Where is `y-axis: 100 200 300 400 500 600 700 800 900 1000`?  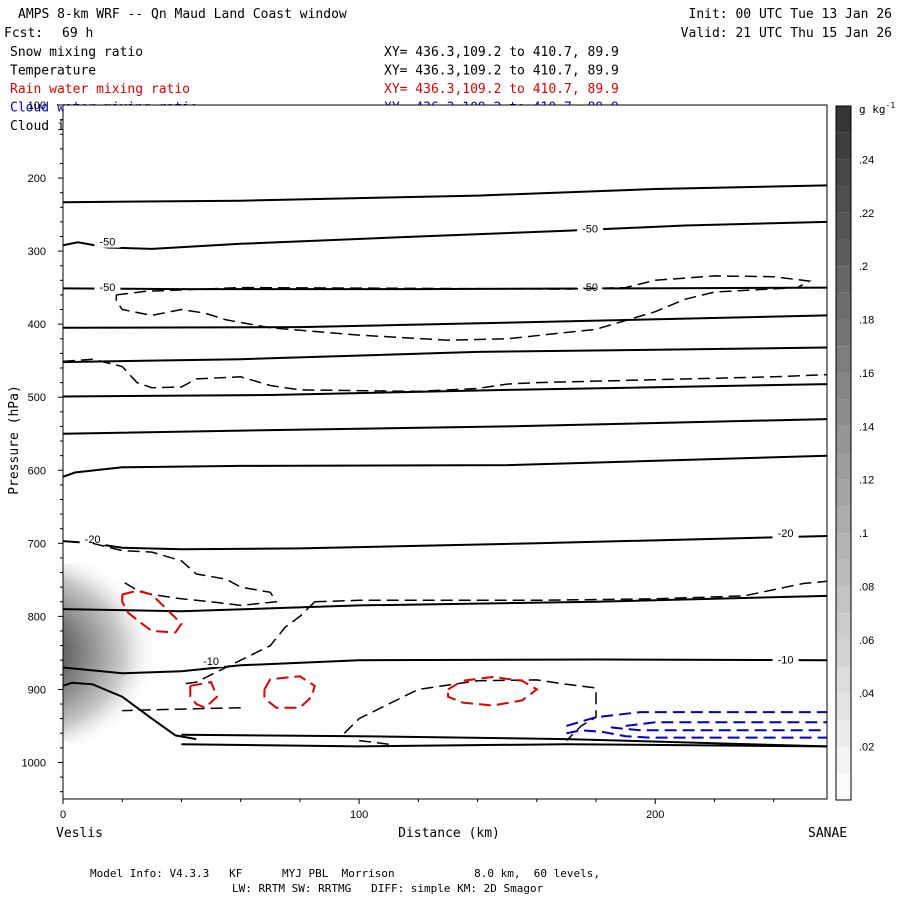
y-axis: 100 200 300 400 500 600 700 800 900 1000 is located at coordinates (42, 446).